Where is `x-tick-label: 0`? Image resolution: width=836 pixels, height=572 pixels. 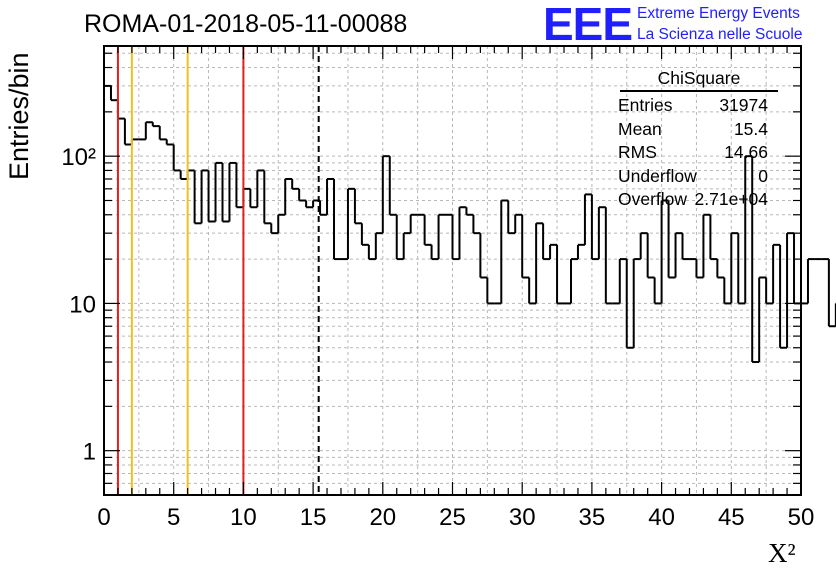
x-tick-label: 0 is located at coordinates (103, 517).